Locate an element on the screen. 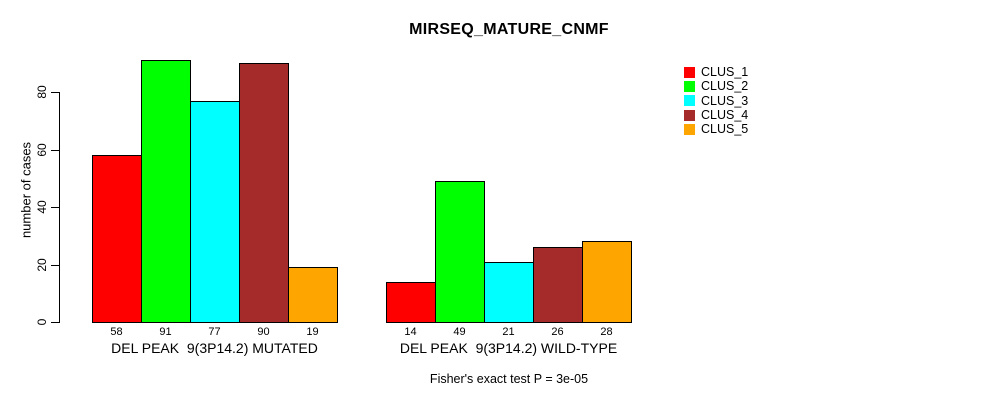  bar-value-label: 90 is located at coordinates (263, 332).